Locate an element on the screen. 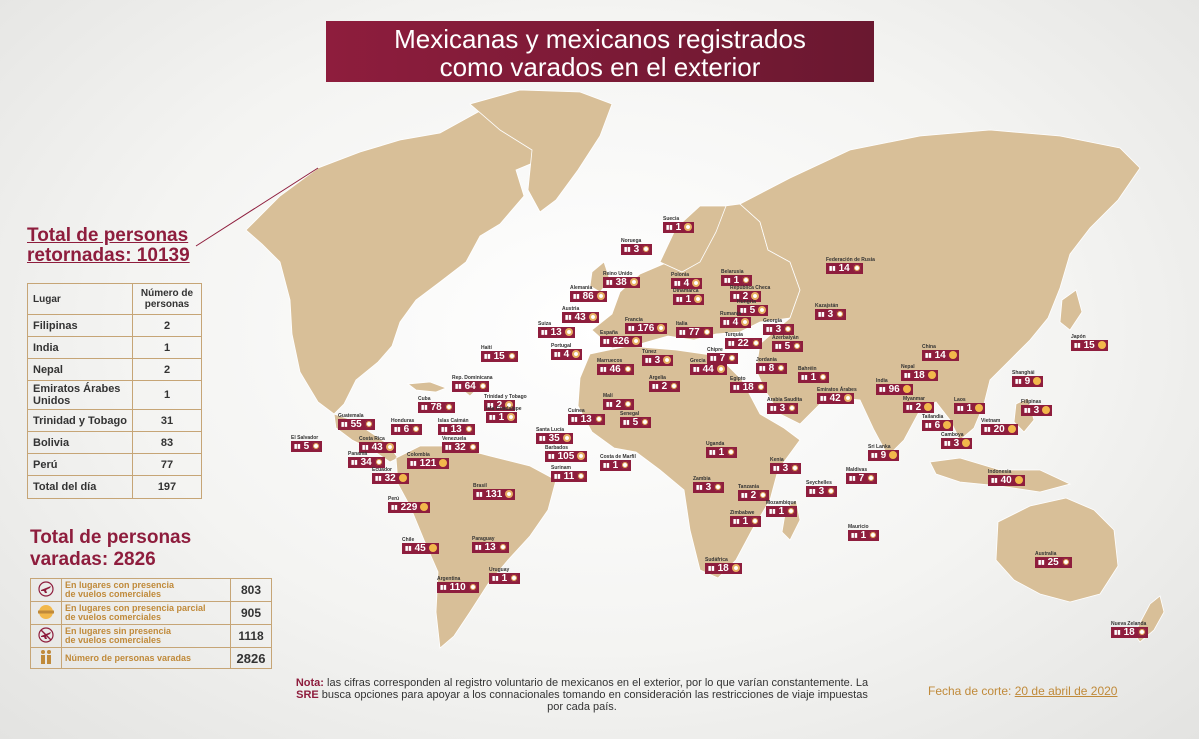 The width and height of the screenshot is (1199, 739). country-name: Uruguay is located at coordinates (499, 570).